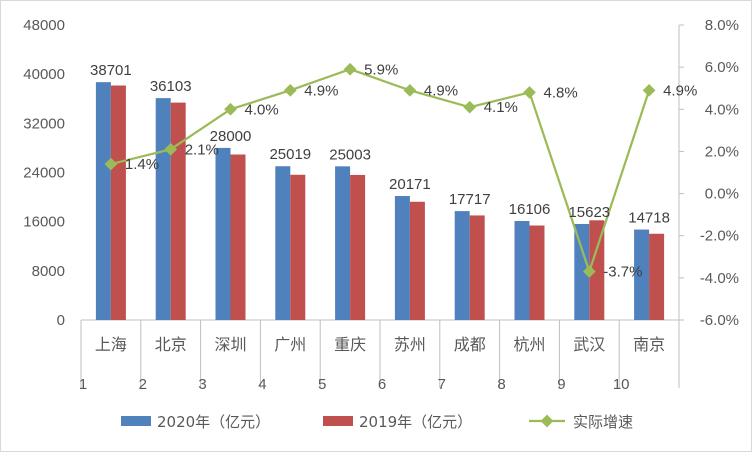 The image size is (752, 452). What do you see at coordinates (322, 384) in the screenshot?
I see `category-index-label: 5` at bounding box center [322, 384].